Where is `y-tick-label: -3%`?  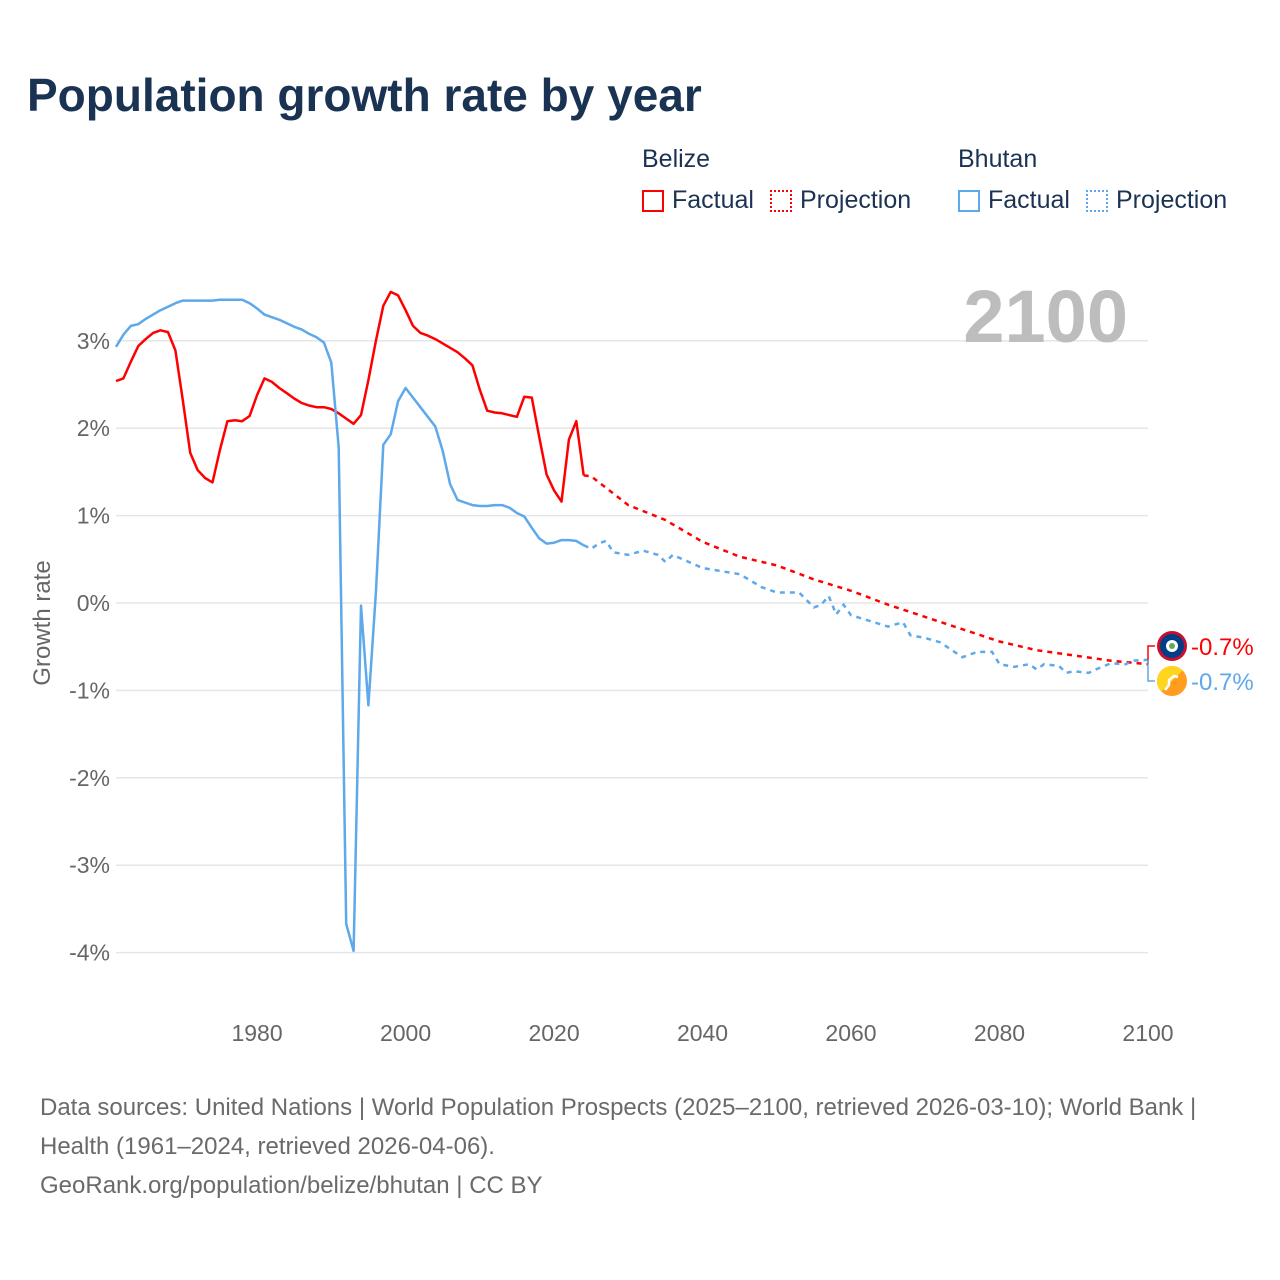 y-tick-label: -3% is located at coordinates (89, 865).